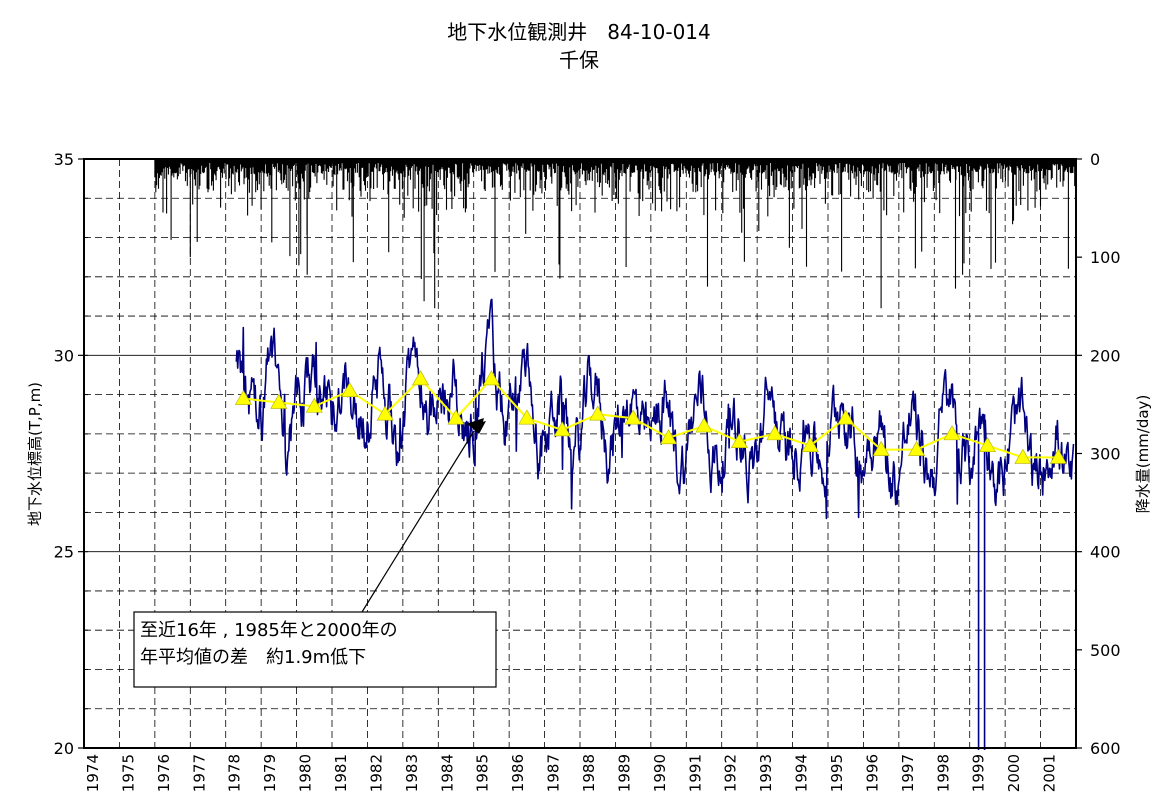 The height and width of the screenshot is (812, 1158). What do you see at coordinates (1105, 355) in the screenshot?
I see `y2-tick-label: 200` at bounding box center [1105, 355].